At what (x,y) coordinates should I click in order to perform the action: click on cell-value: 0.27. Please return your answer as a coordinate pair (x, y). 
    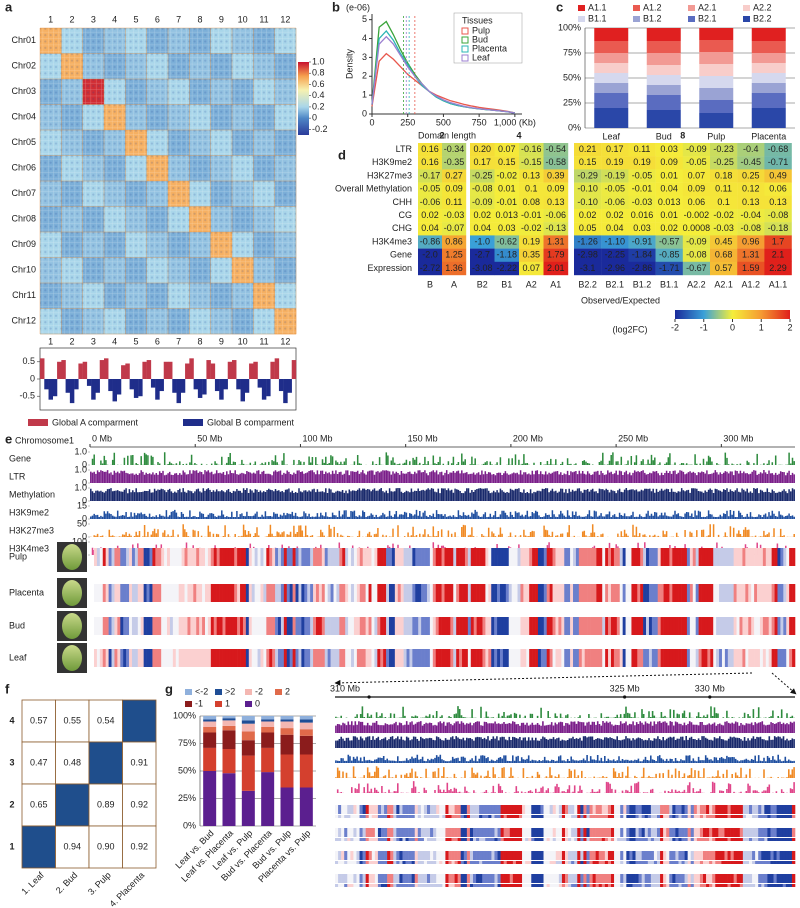
    Looking at the image, I should click on (454, 175).